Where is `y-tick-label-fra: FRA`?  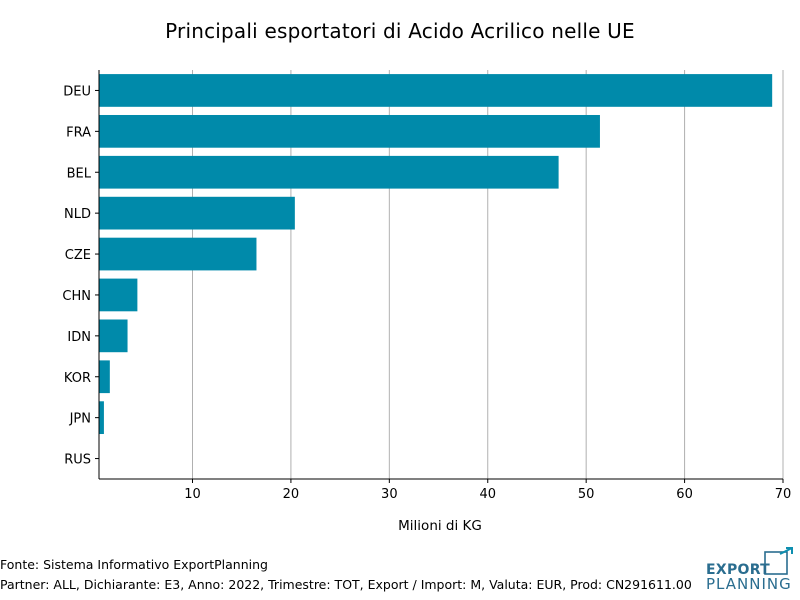
y-tick-label-fra: FRA is located at coordinates (78, 132).